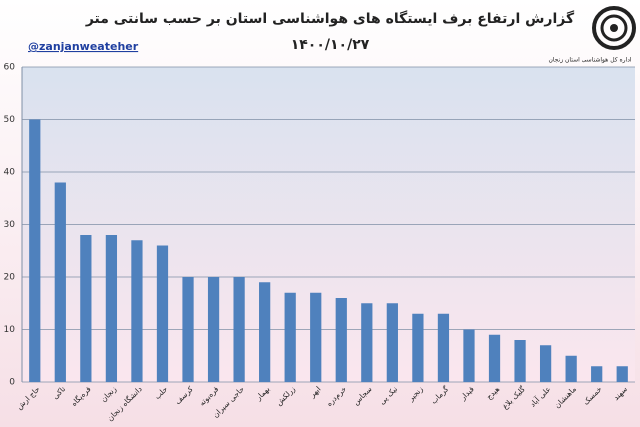  What do you see at coordinates (10, 225) in the screenshot?
I see `y-tick-label: 30` at bounding box center [10, 225].